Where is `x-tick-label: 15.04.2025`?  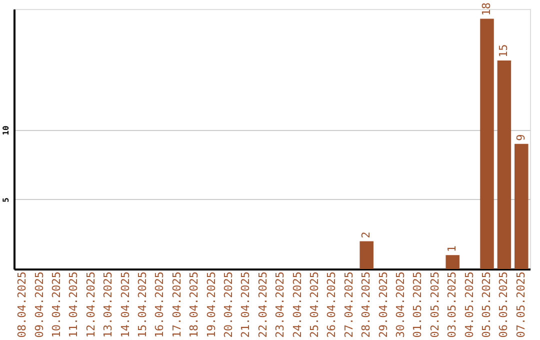 x-tick-label: 15.04.2025 is located at coordinates (142, 305).